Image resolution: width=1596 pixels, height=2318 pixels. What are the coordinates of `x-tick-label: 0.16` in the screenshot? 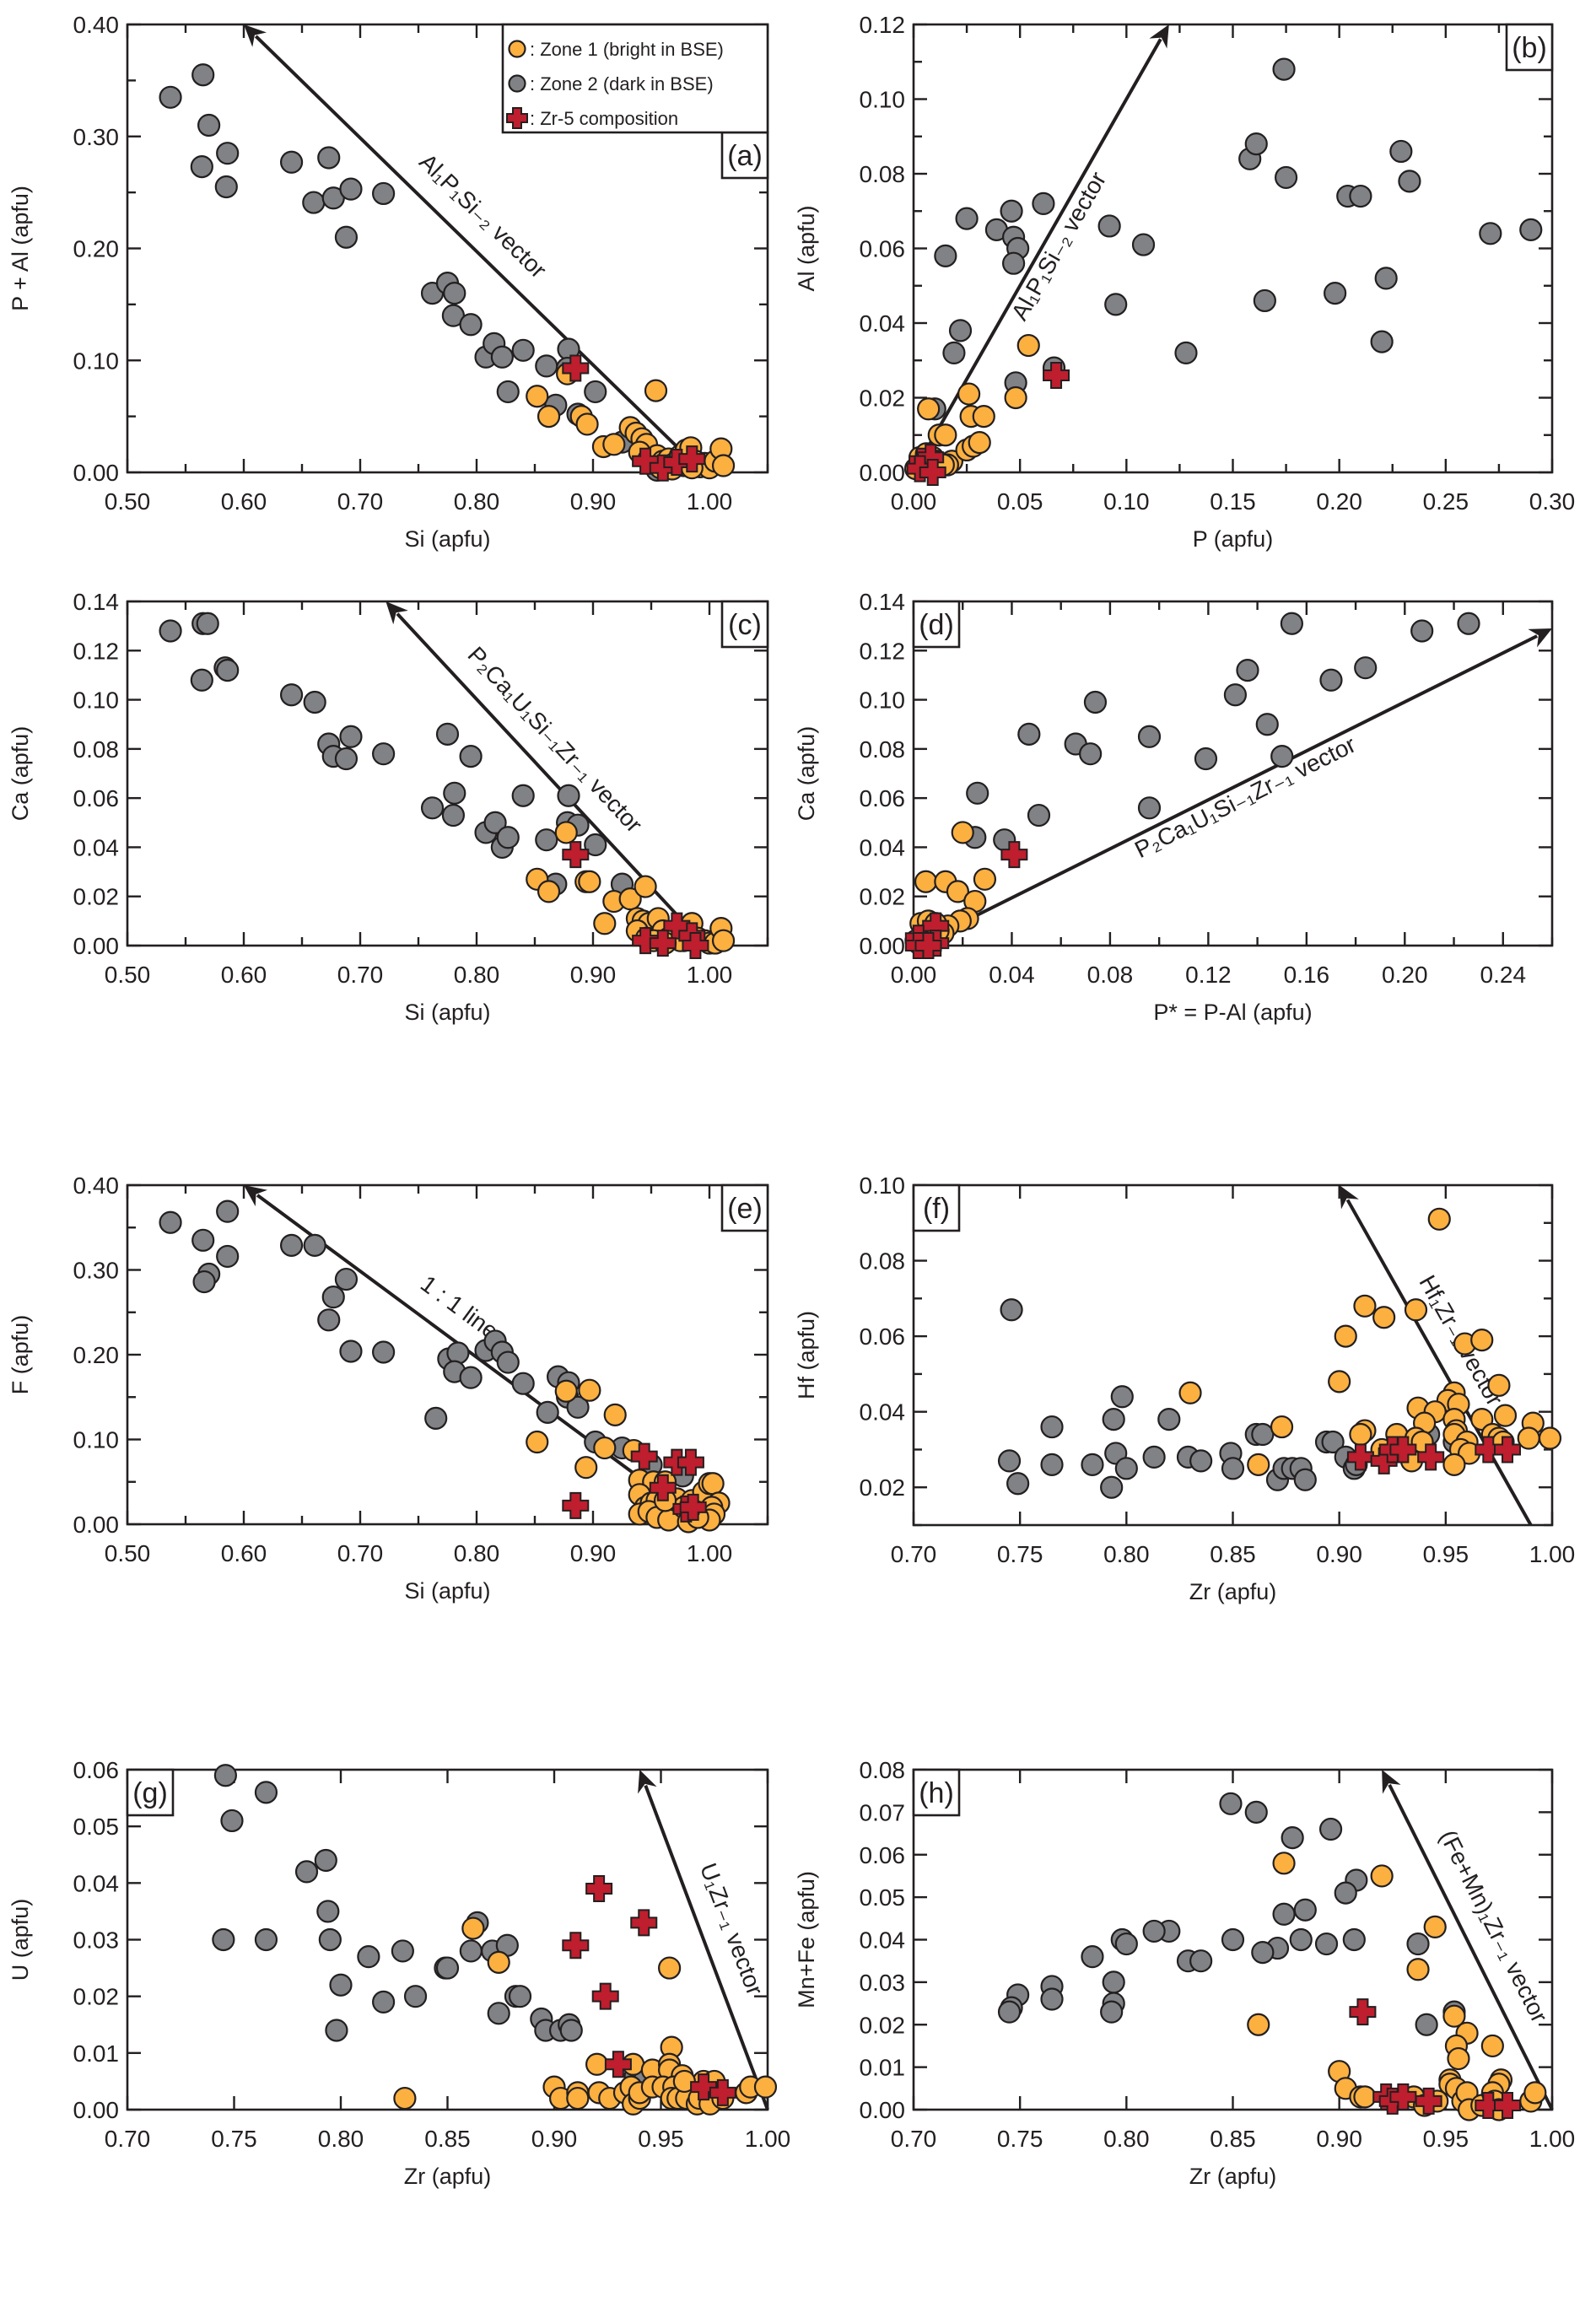 It's located at (1307, 975).